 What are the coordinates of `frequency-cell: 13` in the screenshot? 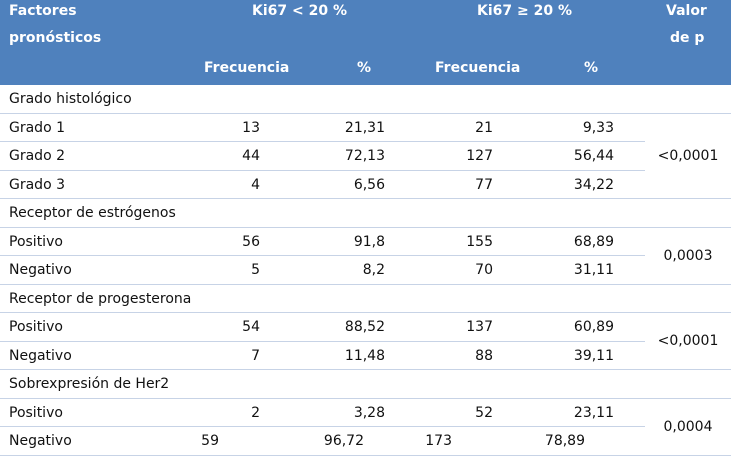 It's located at (251, 127).